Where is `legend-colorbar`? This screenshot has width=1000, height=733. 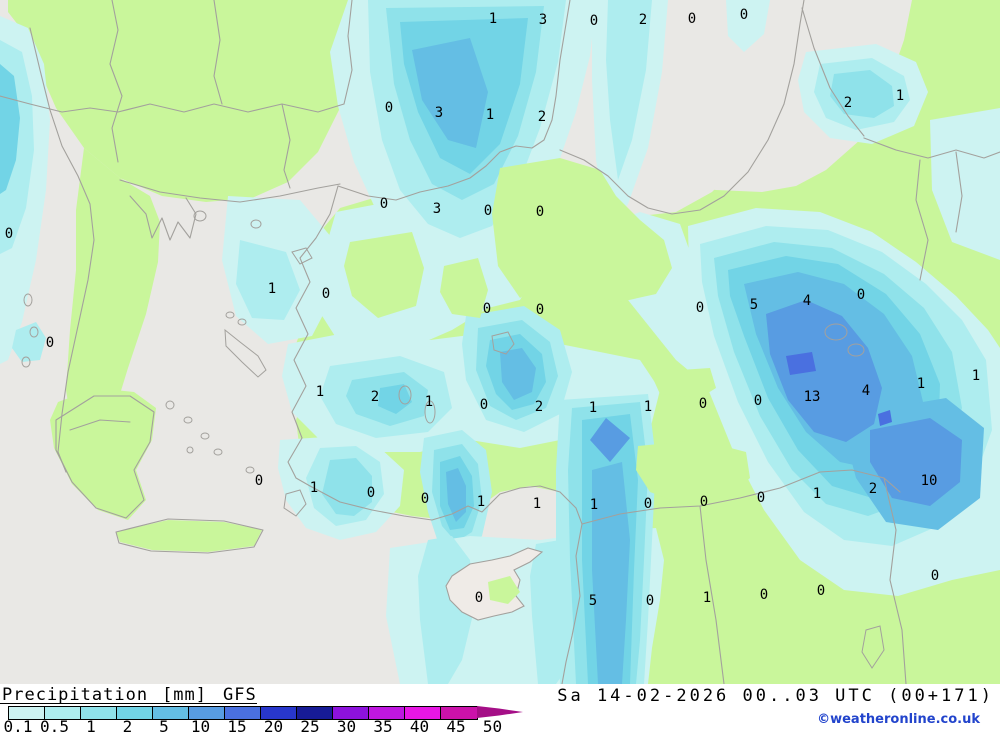 legend-colorbar is located at coordinates (243, 713).